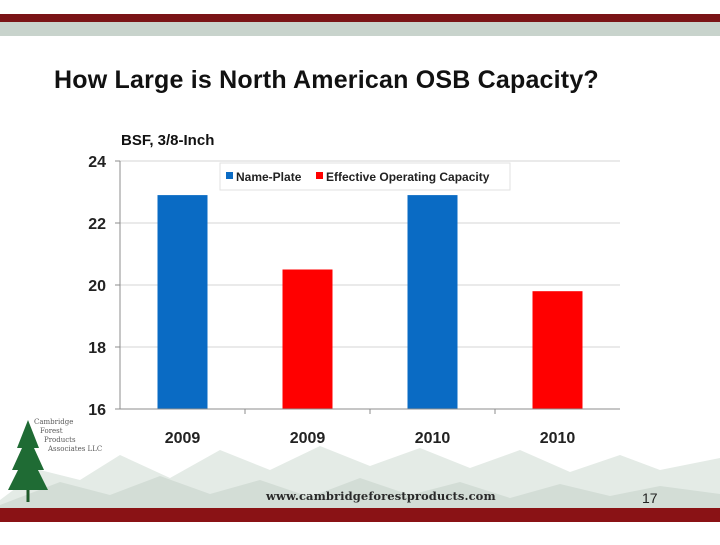 The image size is (720, 545). I want to click on legend-box, so click(365, 176).